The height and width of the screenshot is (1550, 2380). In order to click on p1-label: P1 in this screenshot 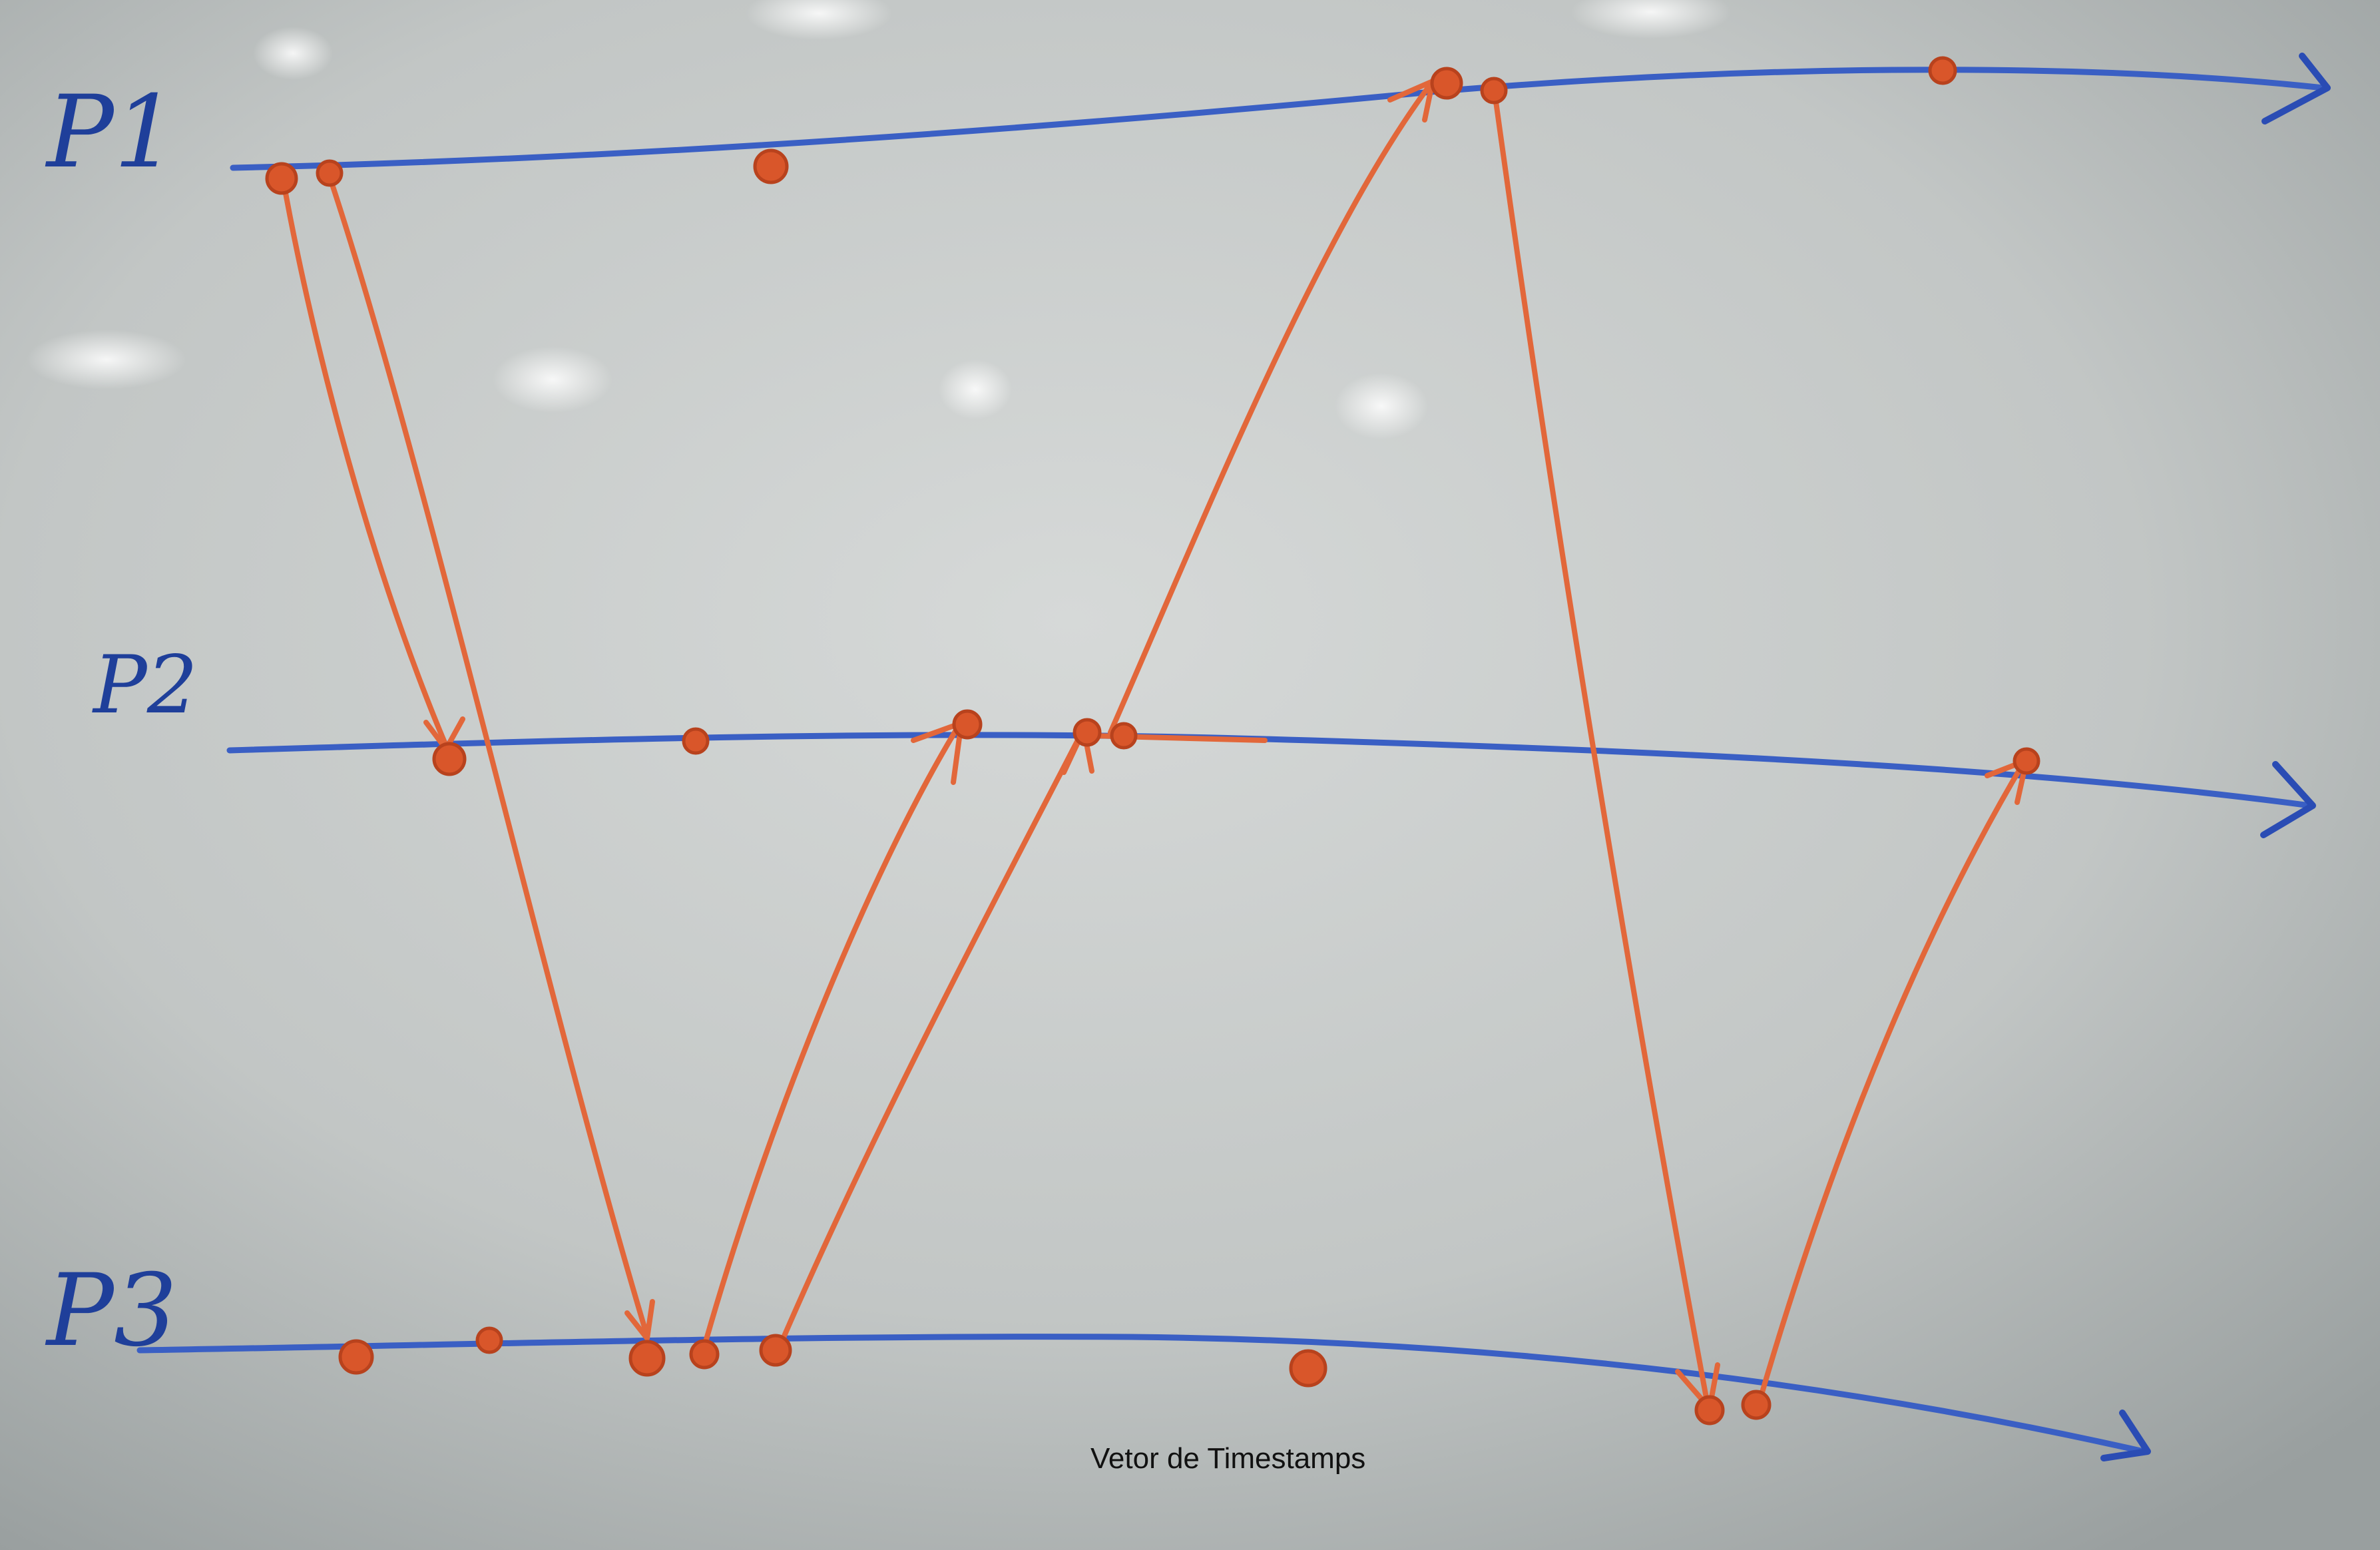, I will do `click(111, 132)`.